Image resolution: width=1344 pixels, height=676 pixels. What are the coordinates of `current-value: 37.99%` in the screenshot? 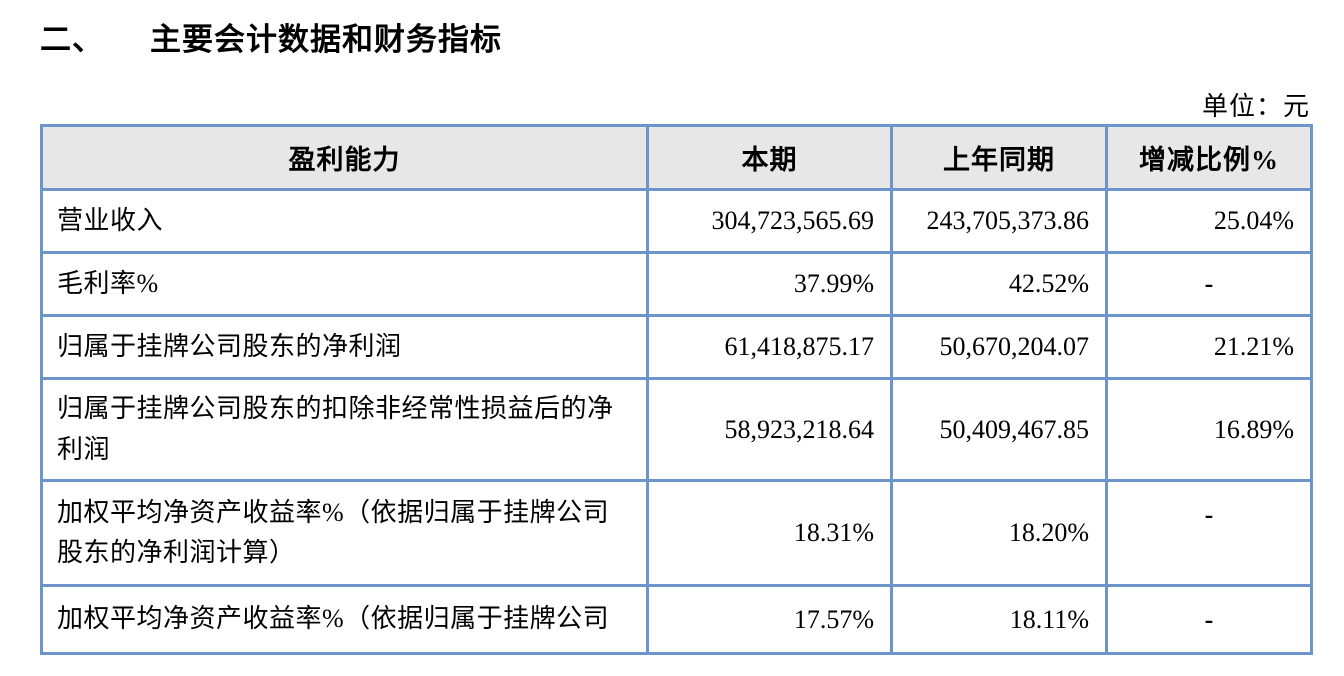 It's located at (769, 284).